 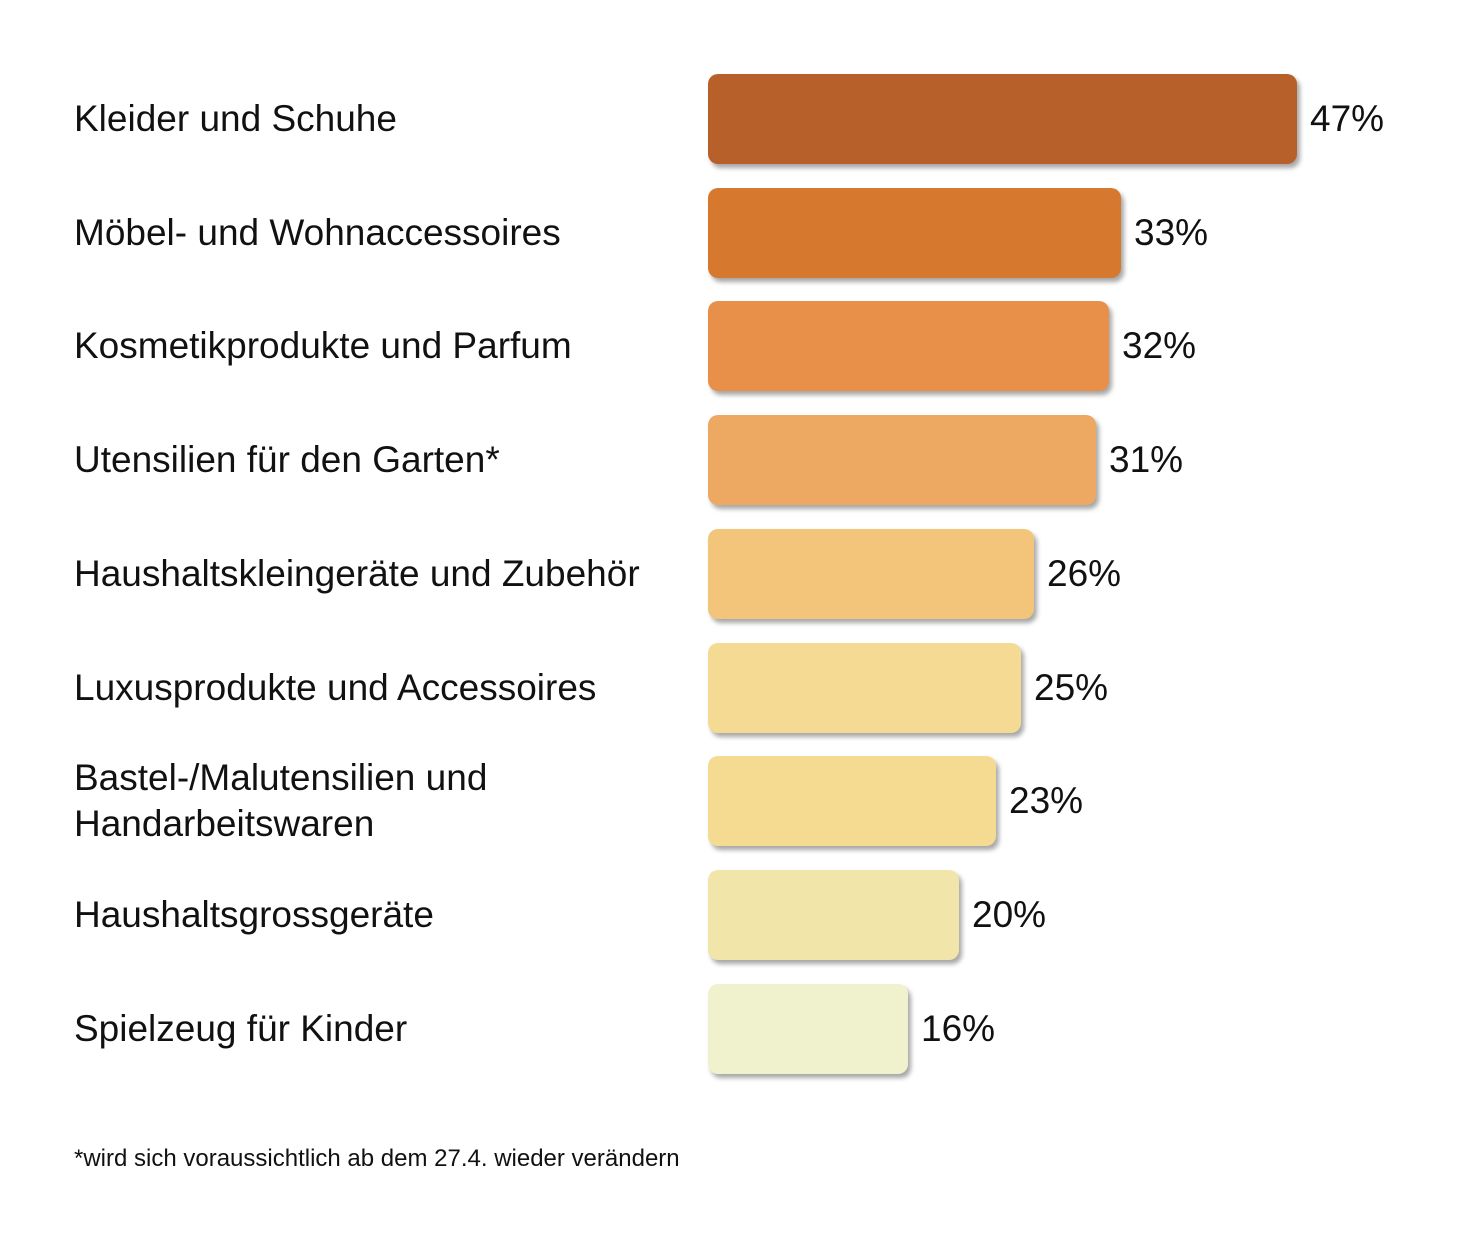 I want to click on value-label: 26%, so click(x=1084, y=573).